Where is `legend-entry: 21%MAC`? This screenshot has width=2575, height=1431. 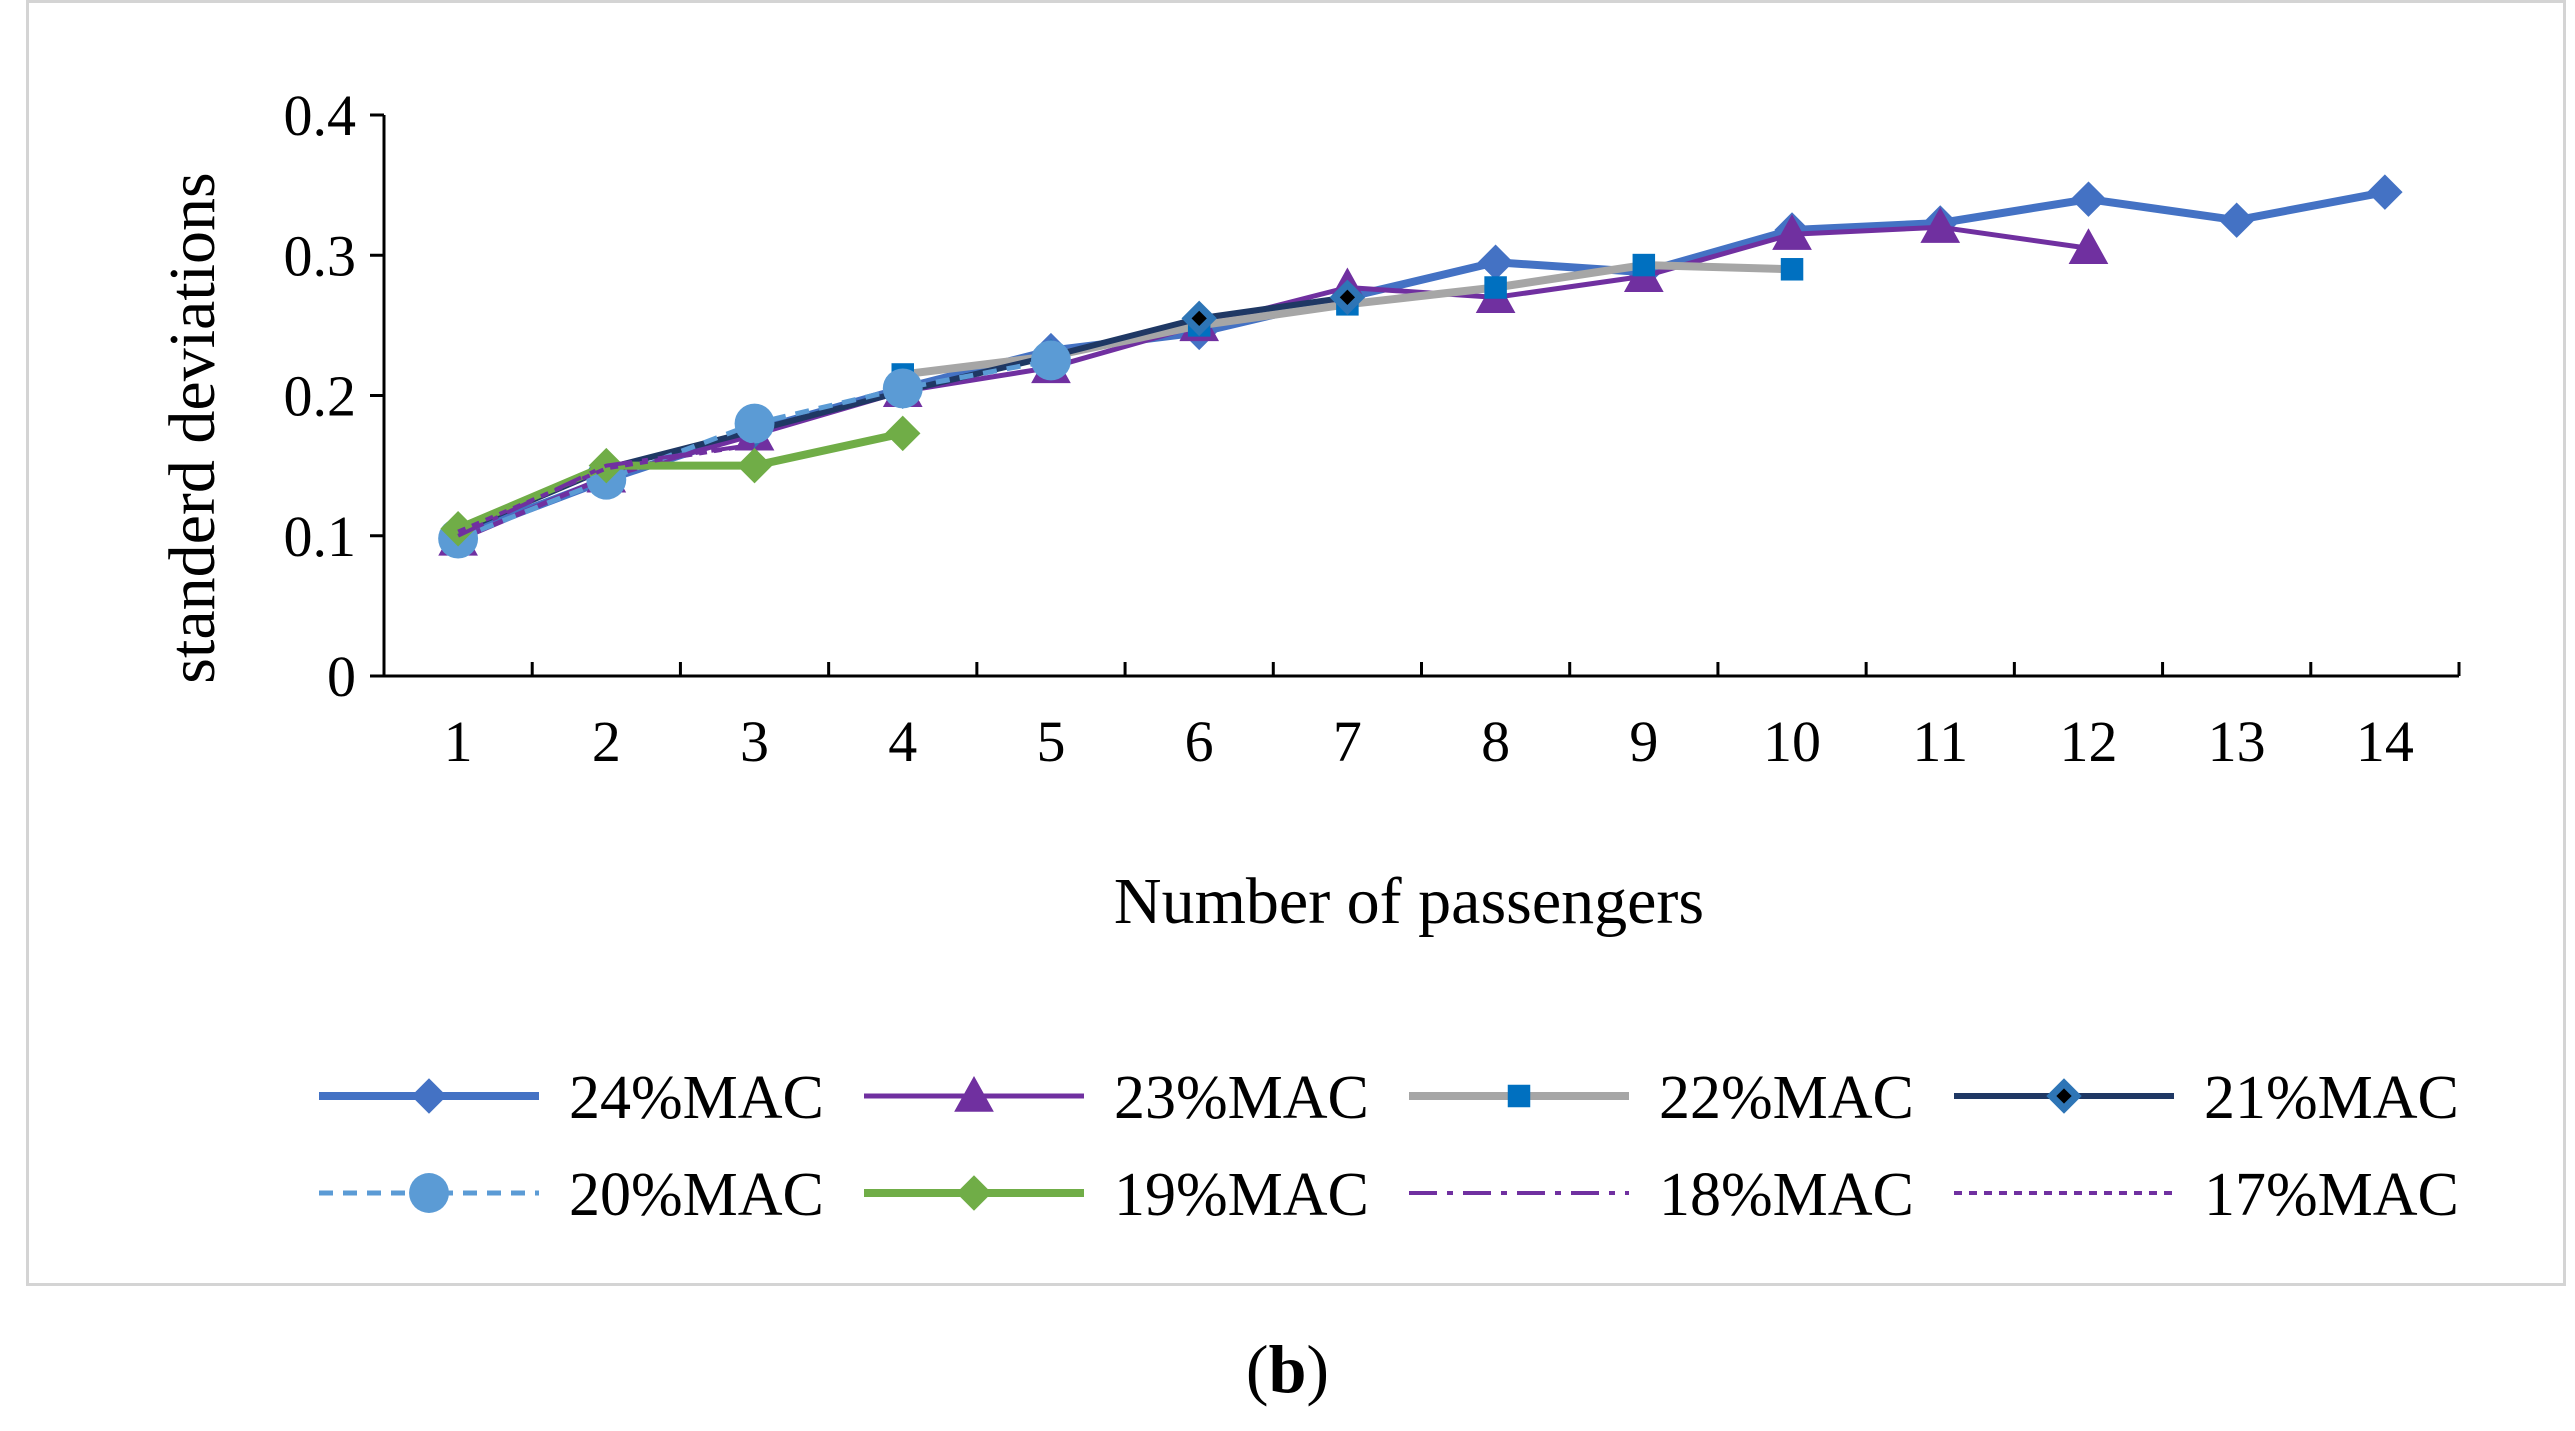 legend-entry: 21%MAC is located at coordinates (2206, 1098).